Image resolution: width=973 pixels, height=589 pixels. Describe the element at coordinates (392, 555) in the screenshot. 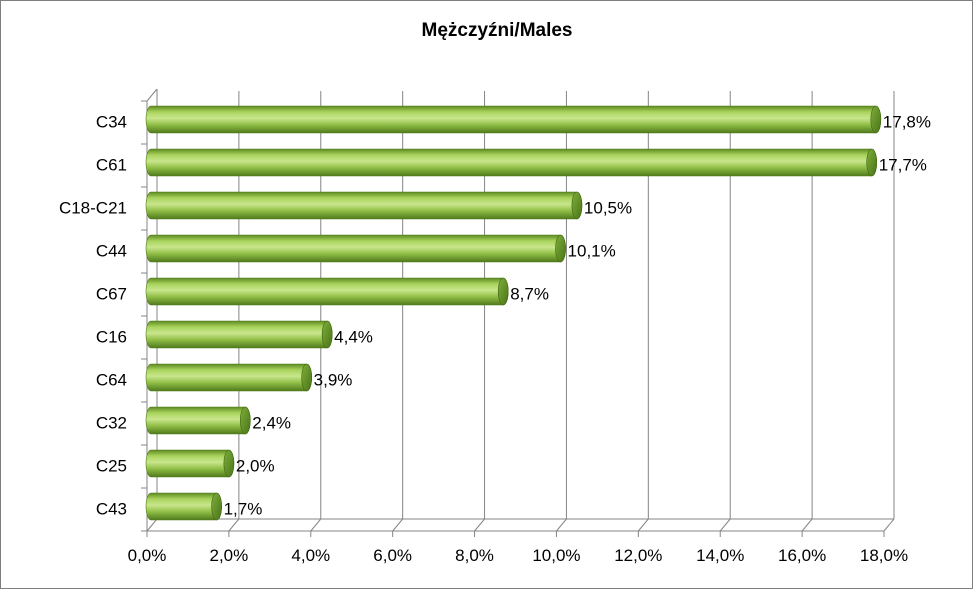

I see `x-tick-label: 6,0%` at that location.